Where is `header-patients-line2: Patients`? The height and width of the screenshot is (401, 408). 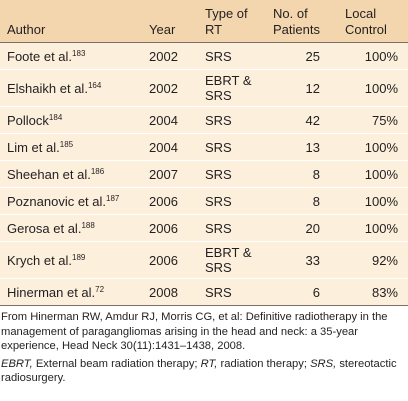
header-patients-line2: Patients is located at coordinates (296, 29).